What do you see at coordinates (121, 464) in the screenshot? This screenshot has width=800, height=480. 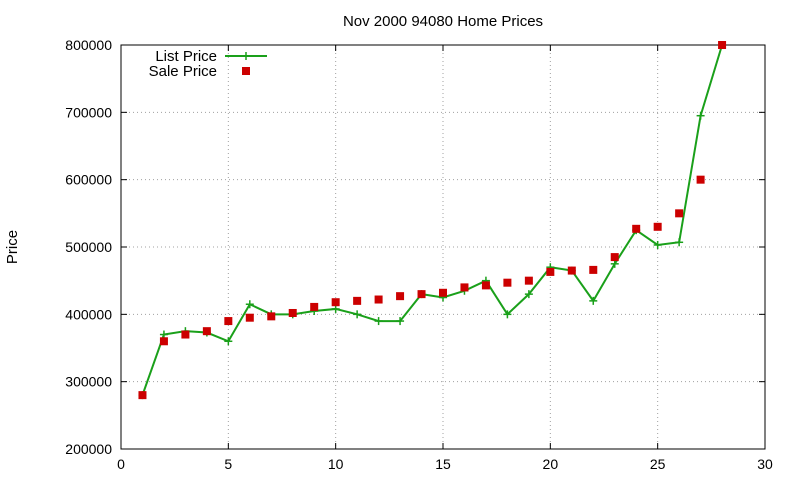 I see `x-tick-label: 0` at bounding box center [121, 464].